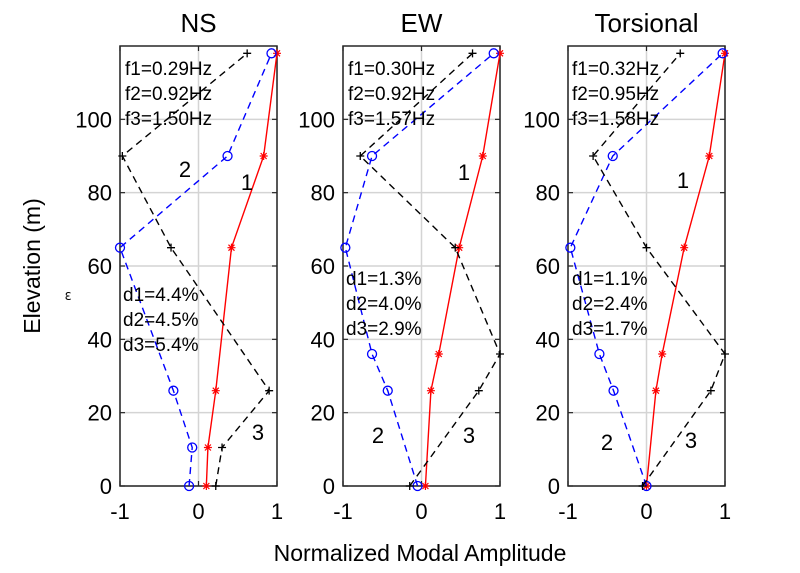 The width and height of the screenshot is (800, 573). Describe the element at coordinates (161, 345) in the screenshot. I see `damping-label: d3=5.4%` at that location.